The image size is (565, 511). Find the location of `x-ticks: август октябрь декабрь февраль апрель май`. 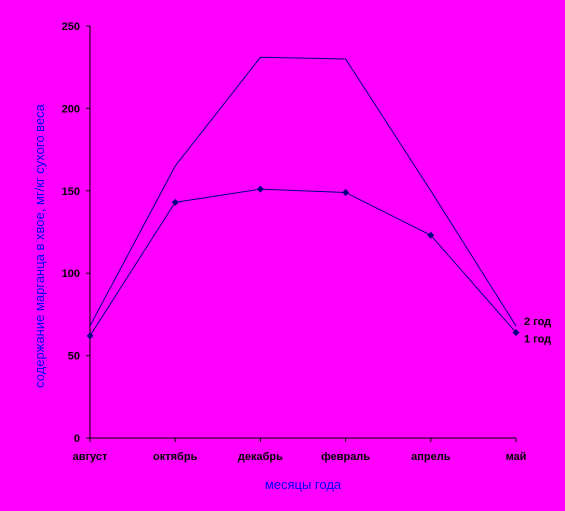

x-ticks: август октябрь декабрь февраль апрель май is located at coordinates (300, 450).